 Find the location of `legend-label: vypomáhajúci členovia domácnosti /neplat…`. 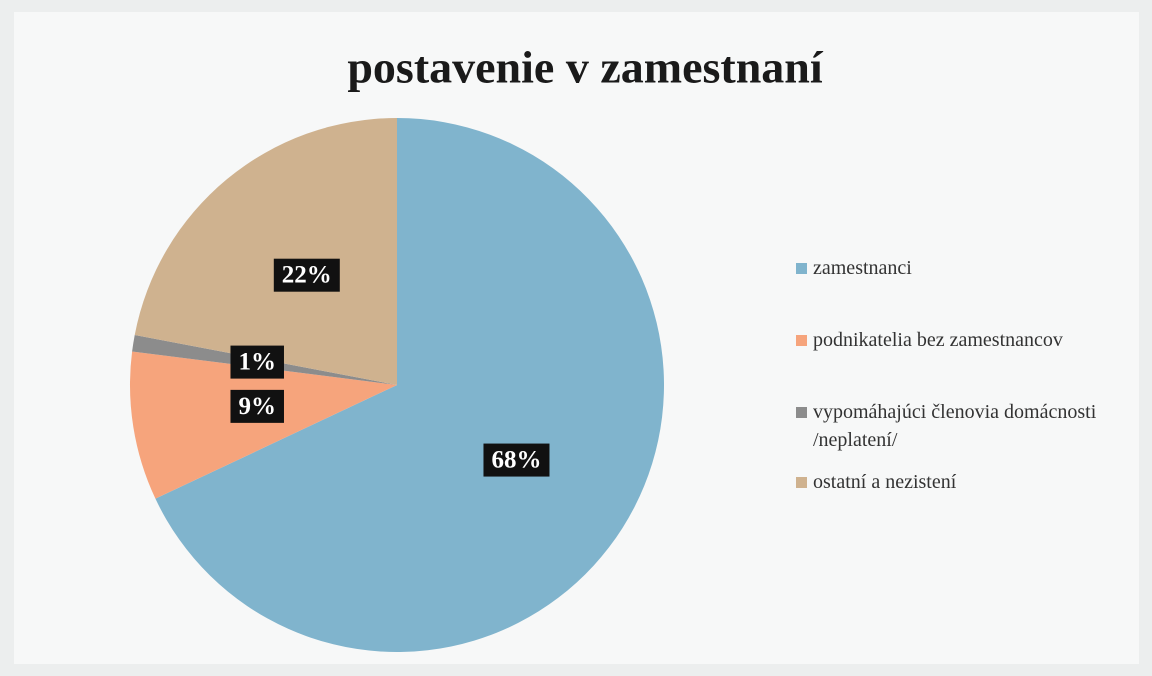

legend-label: vypomáhajúci členovia domácnosti /neplat… is located at coordinates (955, 426).